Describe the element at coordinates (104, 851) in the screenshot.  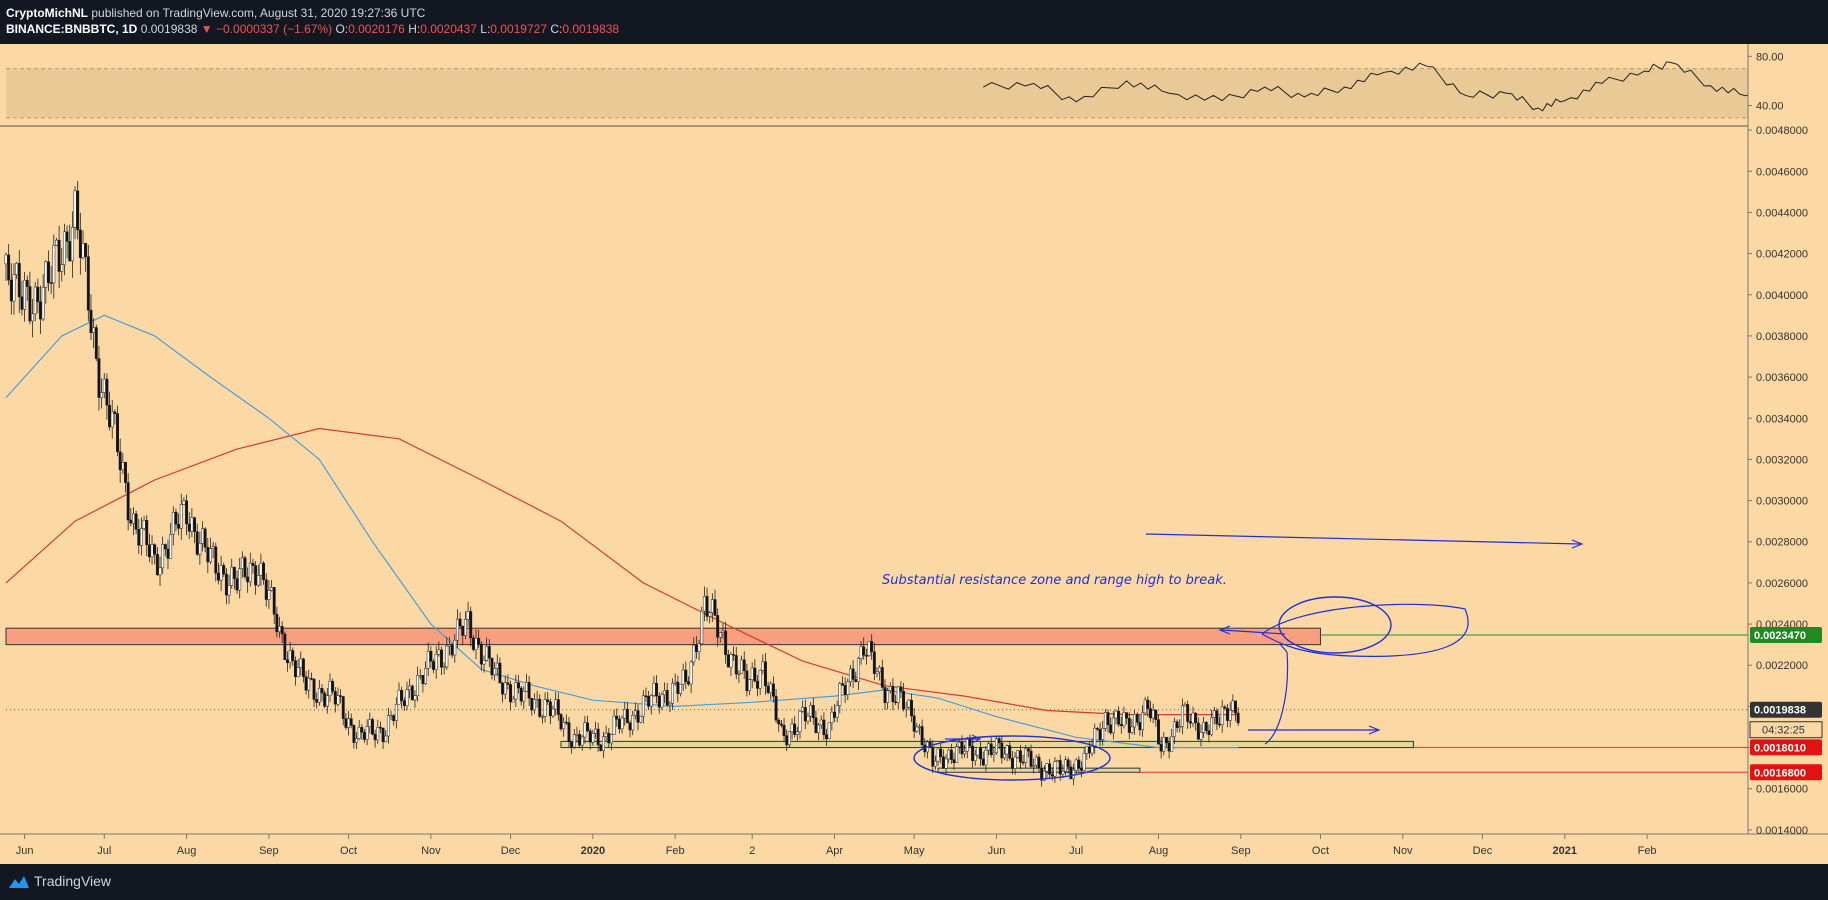
I see `x-tick-label: Jul` at that location.